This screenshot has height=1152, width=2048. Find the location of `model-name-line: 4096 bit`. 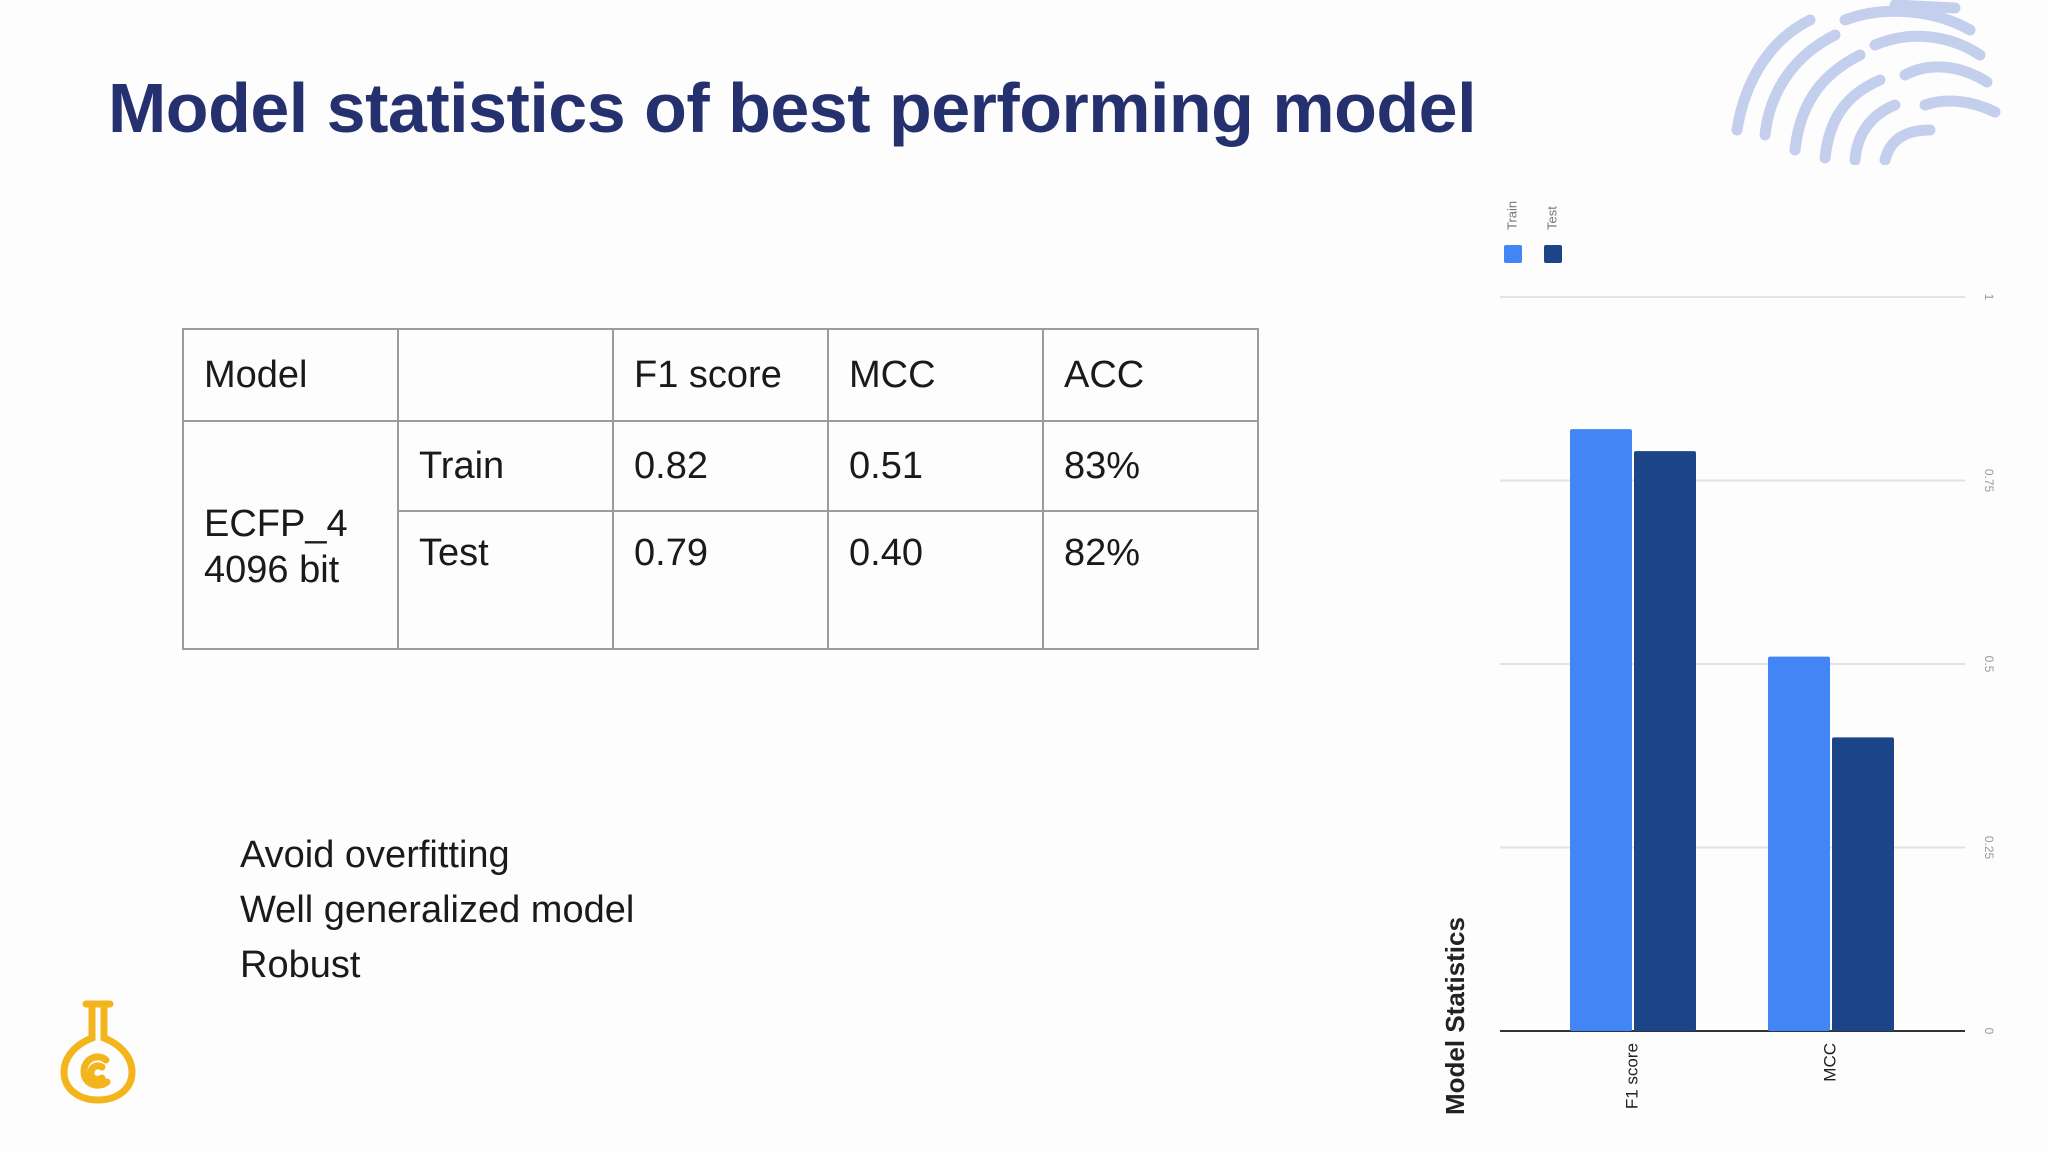

model-name-line: 4096 bit is located at coordinates (272, 570).